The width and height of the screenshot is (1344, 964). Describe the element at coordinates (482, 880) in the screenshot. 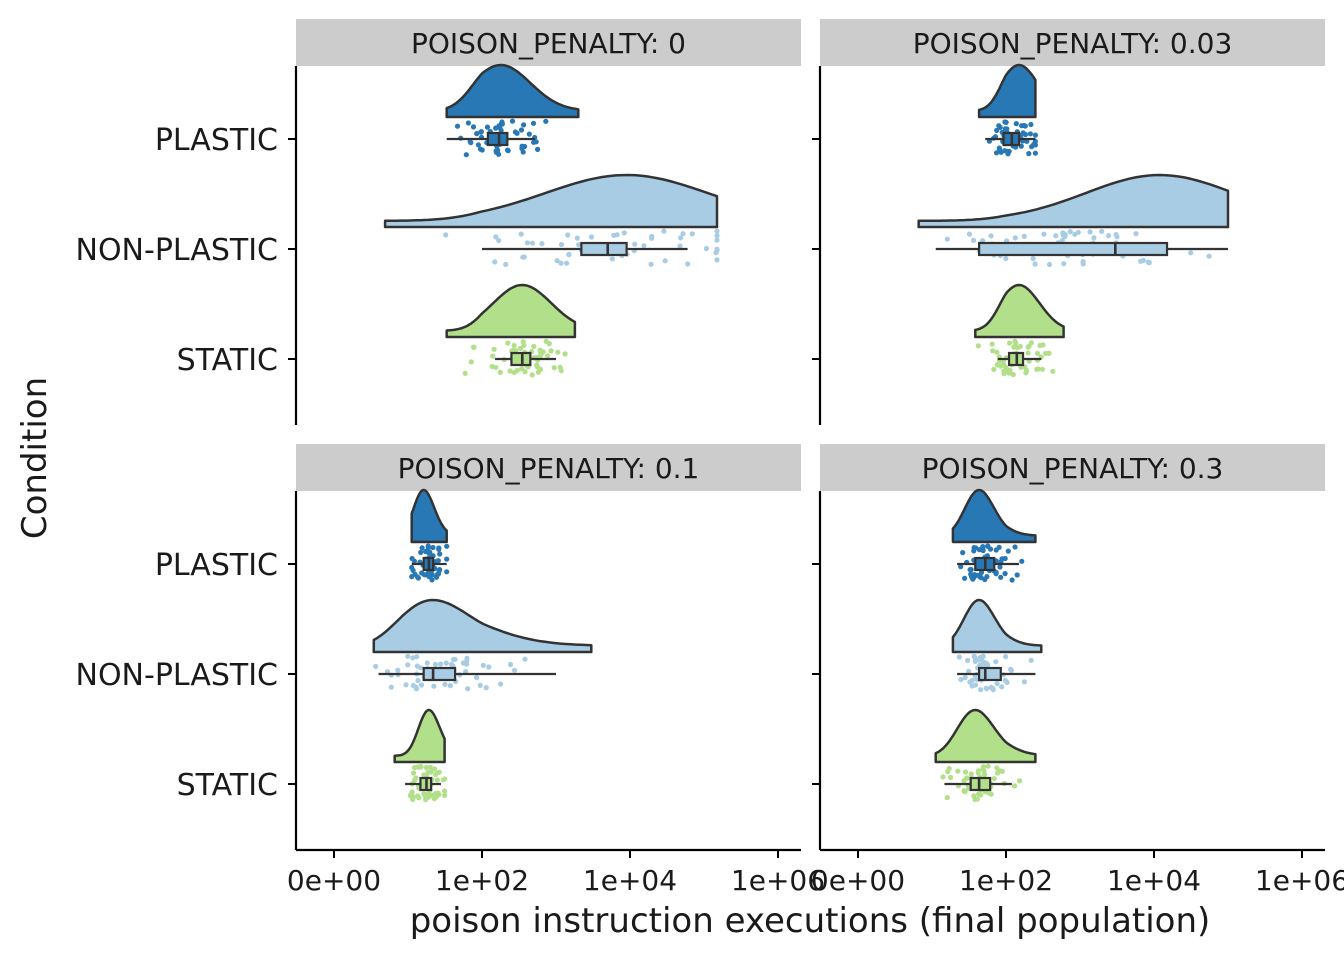

I see `x-tick-label: 1e+02` at that location.